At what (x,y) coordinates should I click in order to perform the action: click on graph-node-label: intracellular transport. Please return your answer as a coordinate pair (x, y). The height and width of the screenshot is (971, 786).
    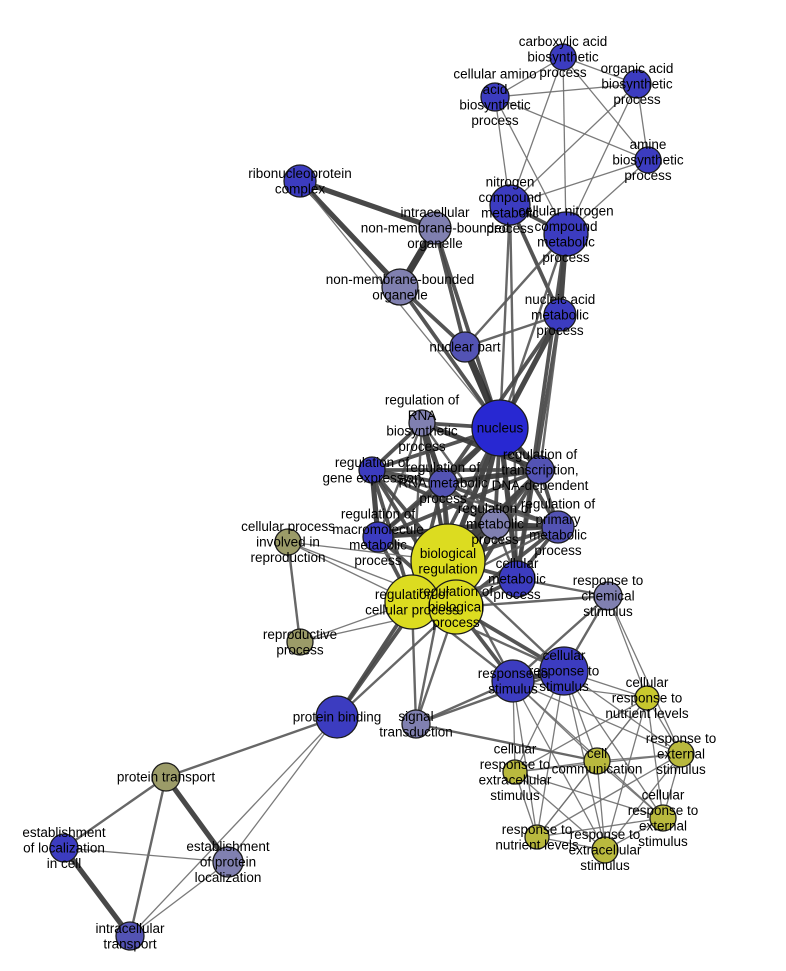
    Looking at the image, I should click on (130, 936).